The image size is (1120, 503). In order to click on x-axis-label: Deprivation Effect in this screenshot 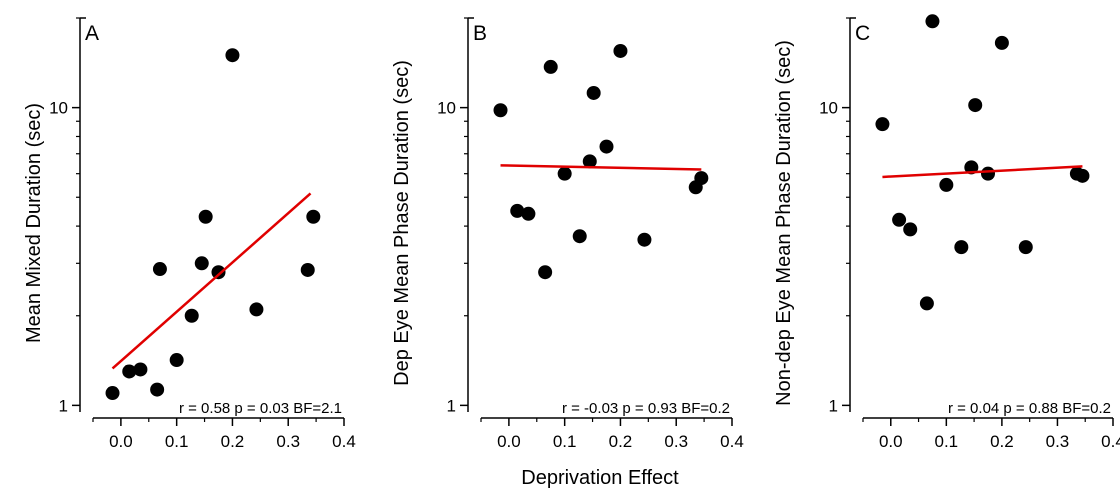, I will do `click(600, 478)`.